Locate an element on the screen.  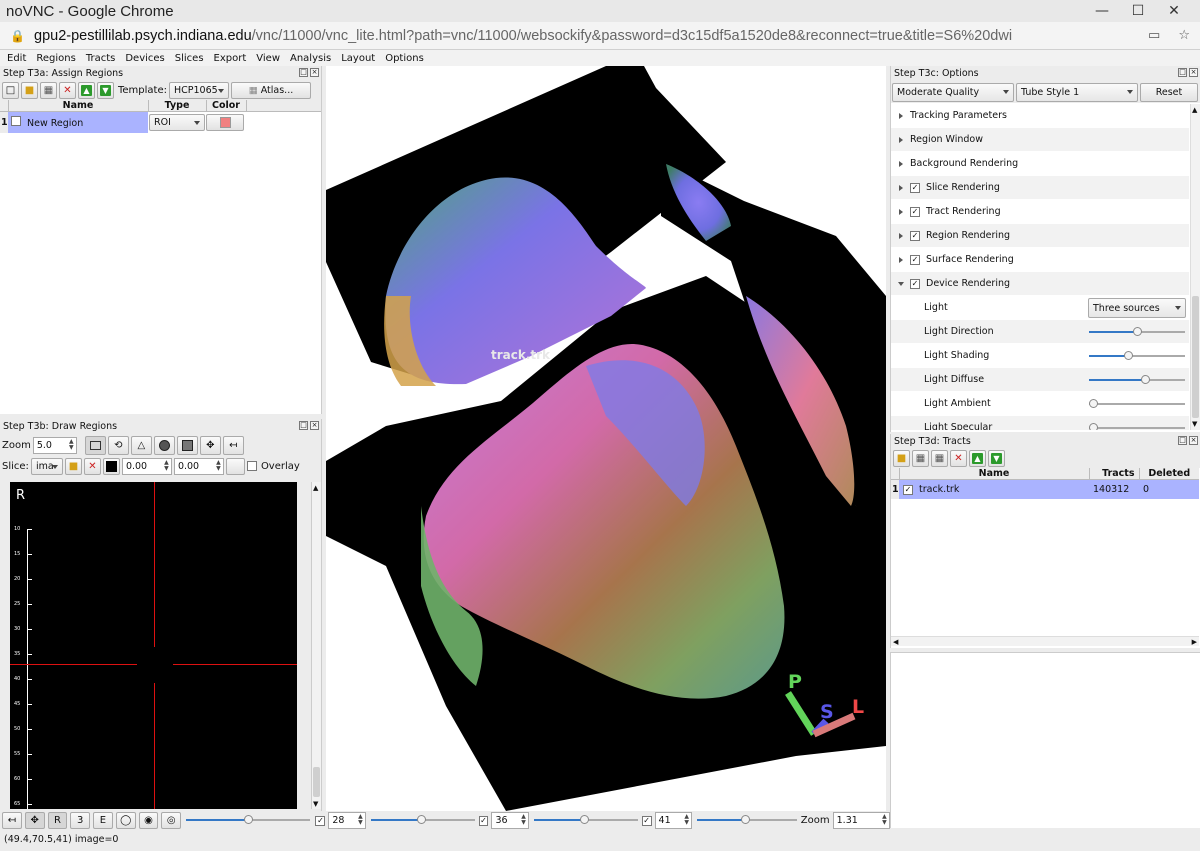
template-select: HCP1065 is located at coordinates (199, 90).